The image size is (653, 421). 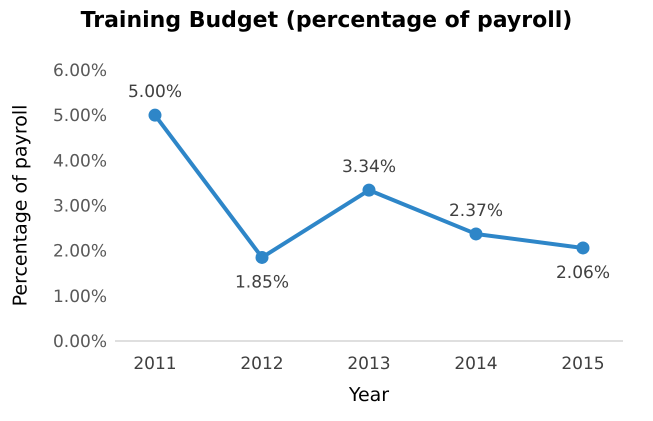 I want to click on y-tick-label: 5.00%, so click(x=79, y=116).